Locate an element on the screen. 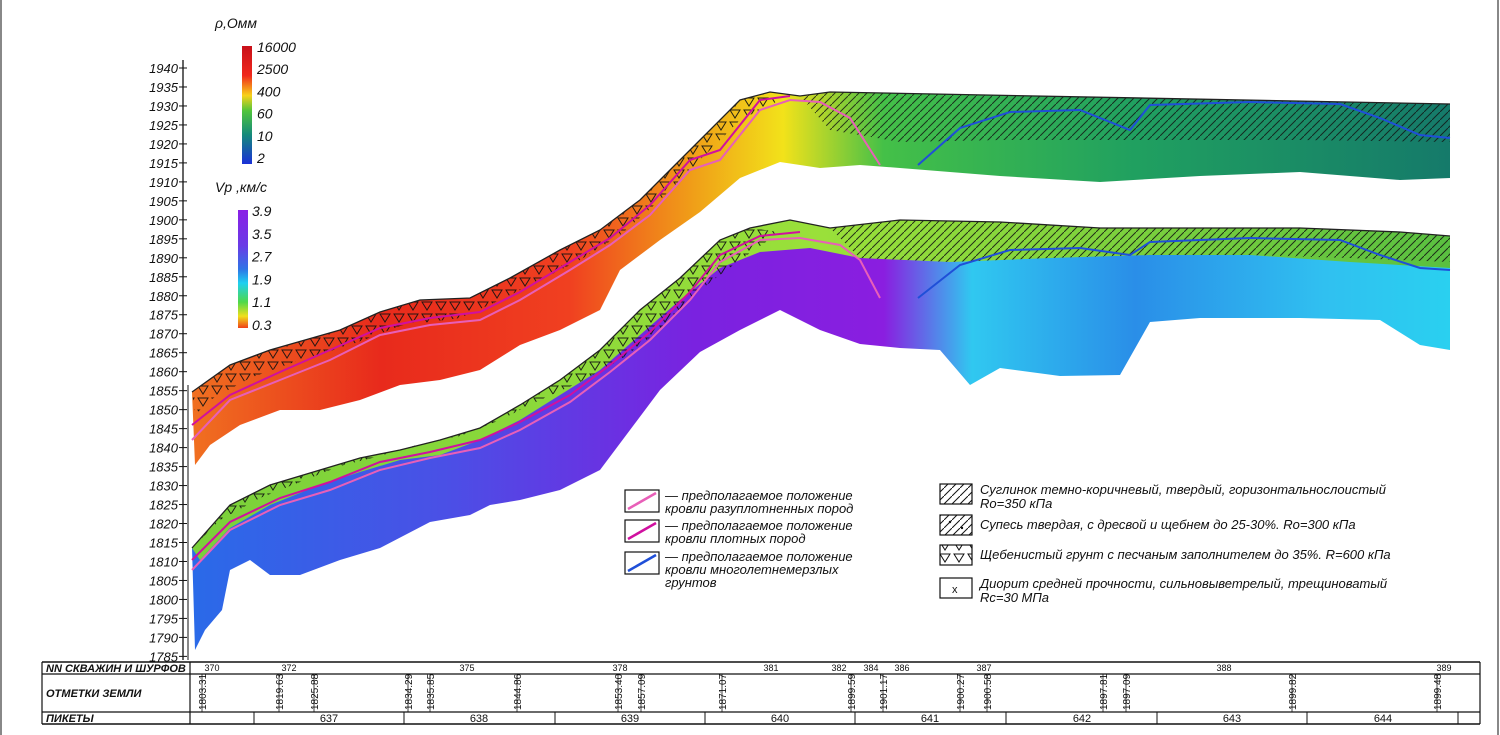  elevation-tick-label: 1840 is located at coordinates (164, 448).